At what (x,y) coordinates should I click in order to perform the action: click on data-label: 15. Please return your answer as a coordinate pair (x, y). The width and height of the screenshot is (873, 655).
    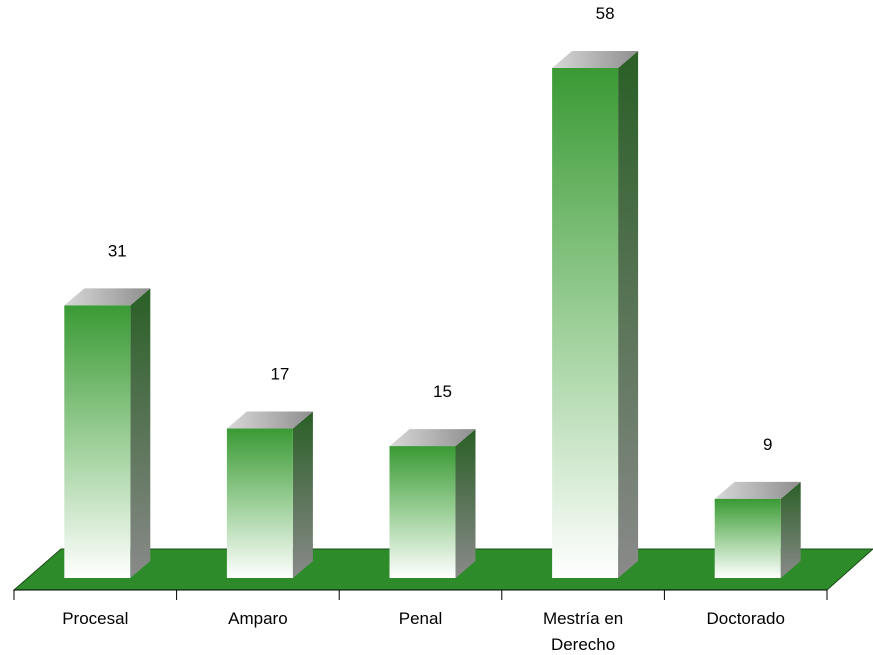
    Looking at the image, I should click on (442, 391).